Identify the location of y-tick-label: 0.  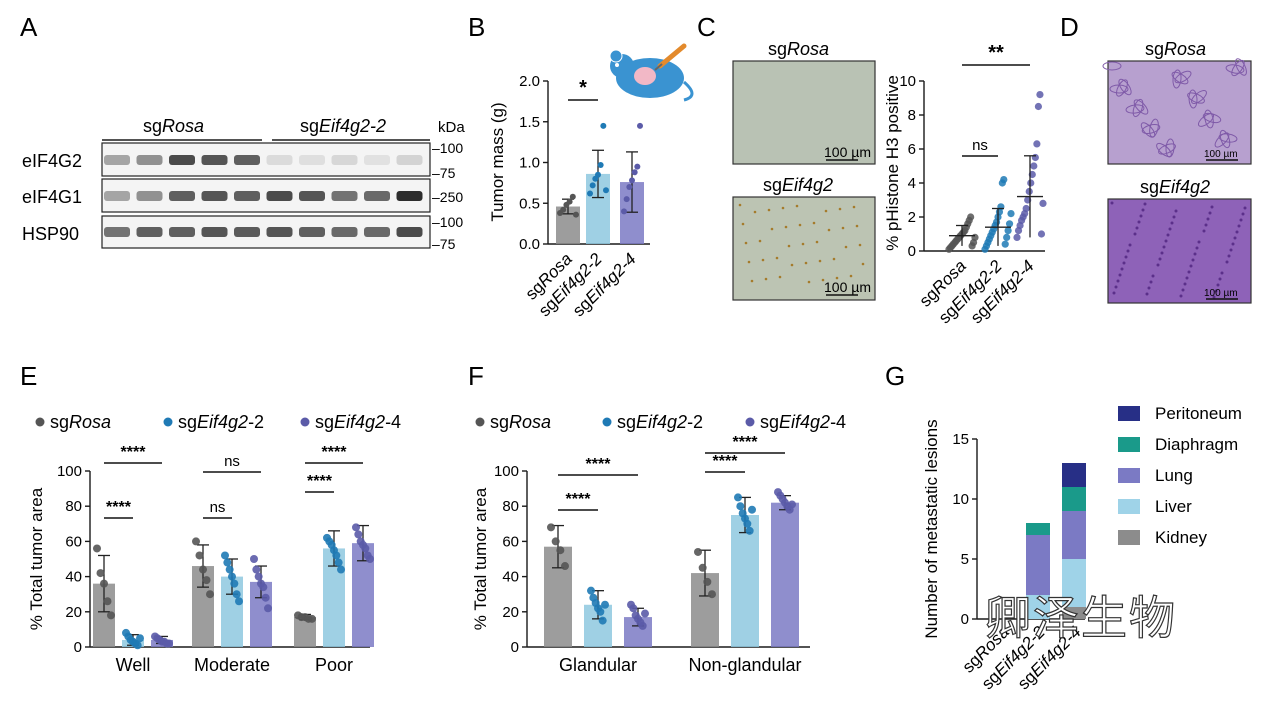
(965, 619).